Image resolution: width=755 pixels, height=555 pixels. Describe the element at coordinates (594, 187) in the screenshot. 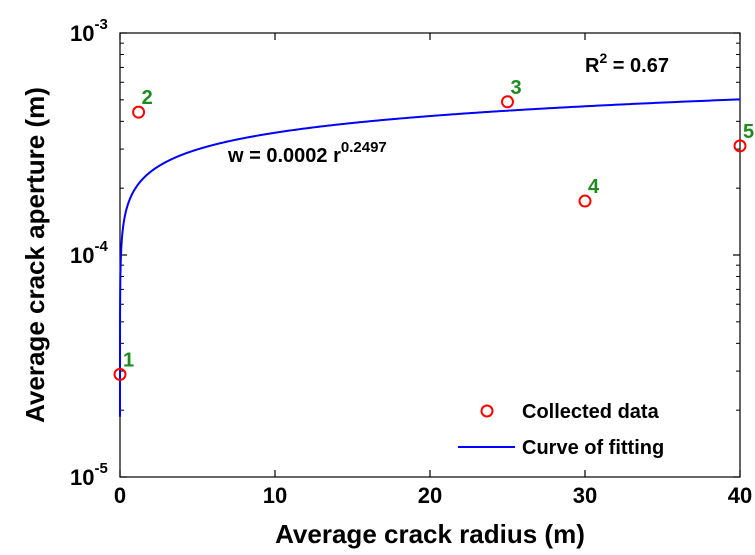

I see `data-point-label-4: 4` at that location.